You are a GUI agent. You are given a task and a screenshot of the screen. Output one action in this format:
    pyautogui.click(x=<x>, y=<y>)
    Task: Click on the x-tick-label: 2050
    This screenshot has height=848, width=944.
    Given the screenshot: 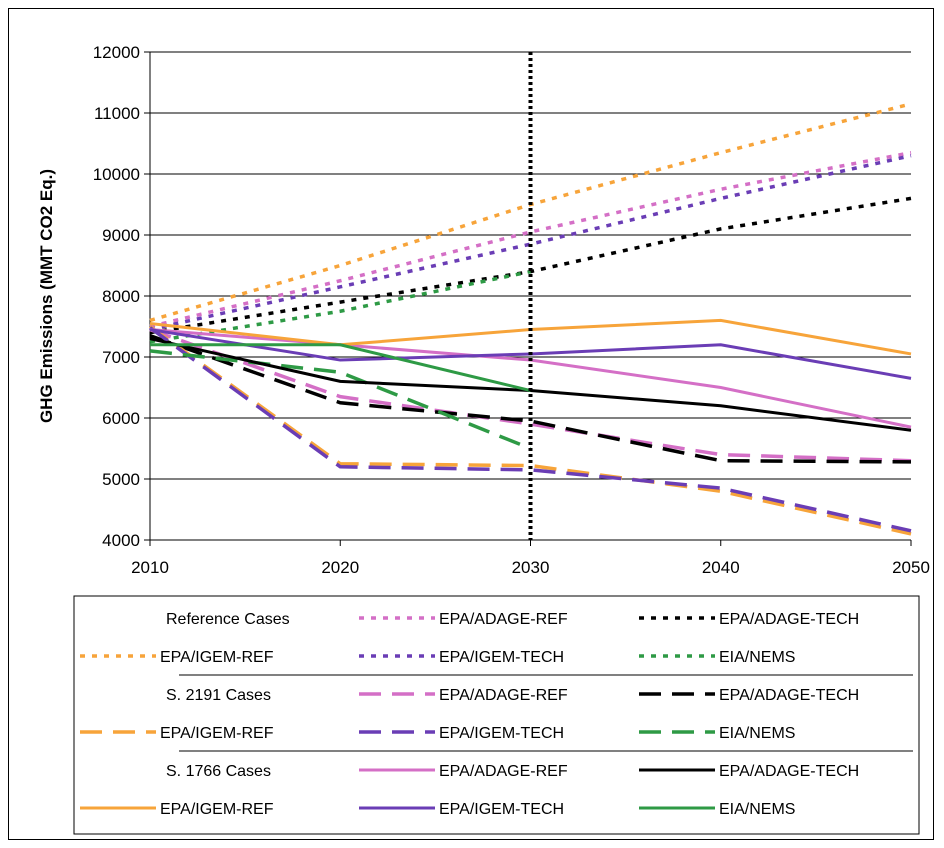 What is the action you would take?
    pyautogui.click(x=911, y=567)
    